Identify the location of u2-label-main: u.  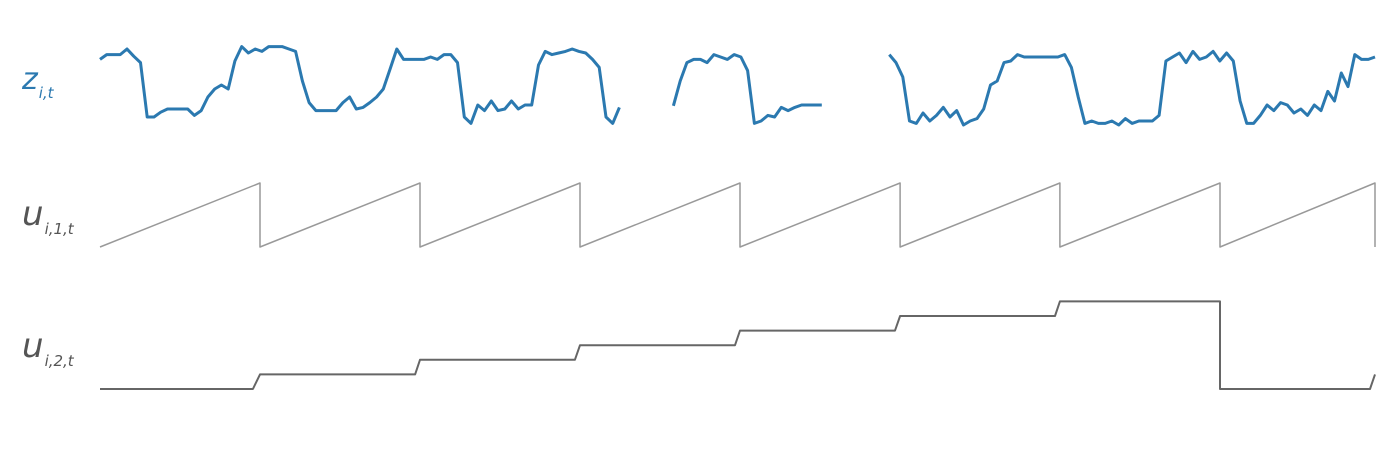
(33, 346).